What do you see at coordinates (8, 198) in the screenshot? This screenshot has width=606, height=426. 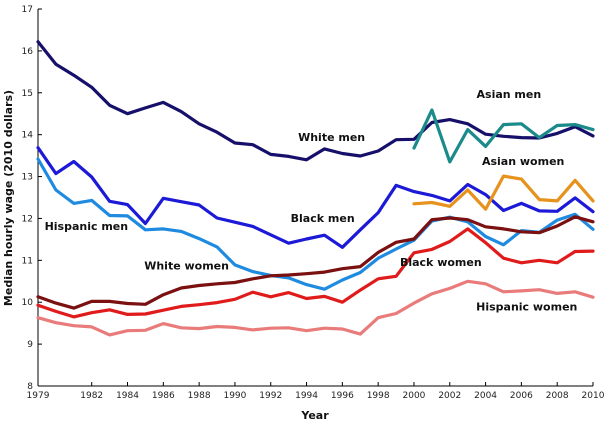 I see `y-axis-title: Median hourly wage (2010 dollars)` at bounding box center [8, 198].